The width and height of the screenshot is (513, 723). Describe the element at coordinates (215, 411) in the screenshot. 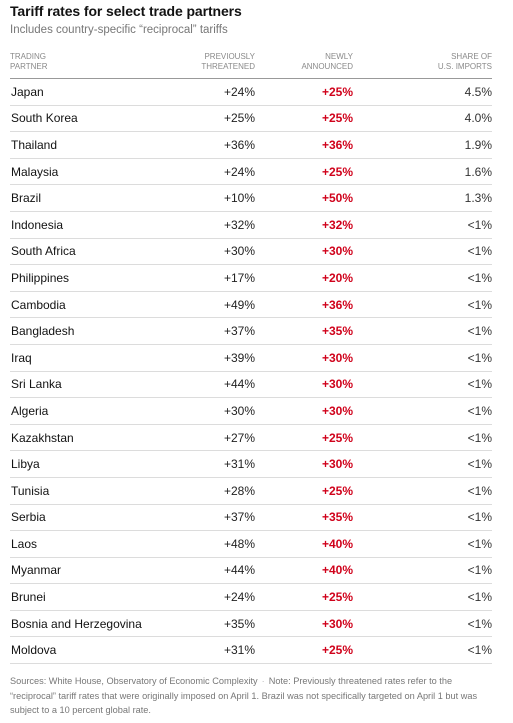

I see `previously-threatened-cell: +30%` at that location.